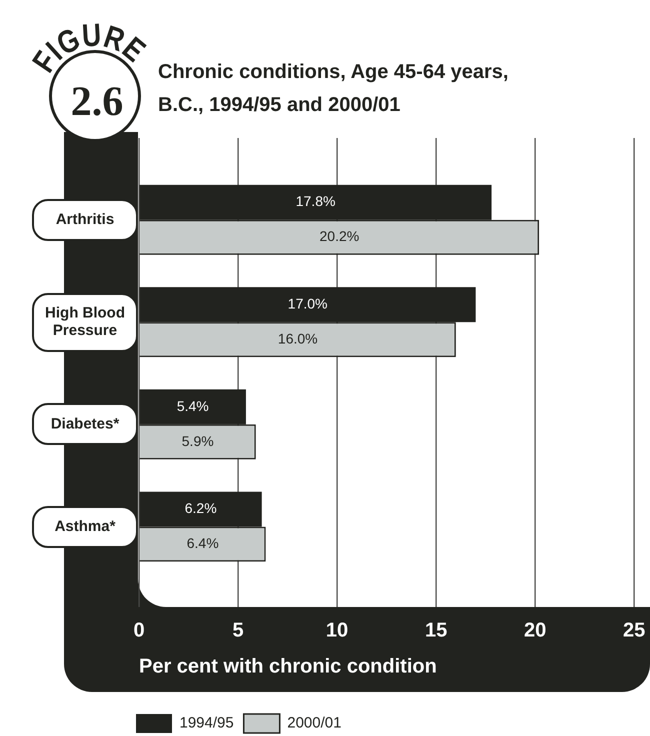  I want to click on y-tick-label: Diabetes*, so click(85, 424).